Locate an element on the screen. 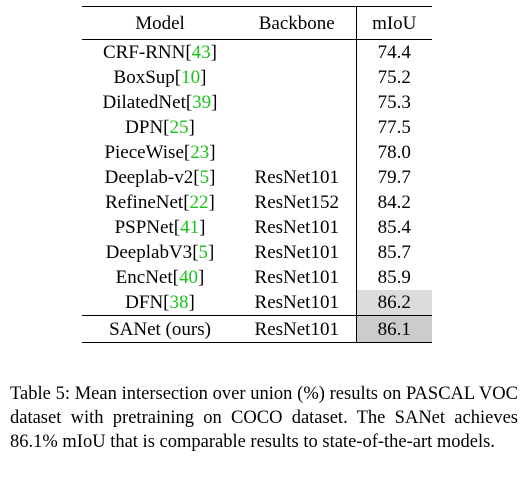  cell-miou: 86.2 is located at coordinates (393, 303).